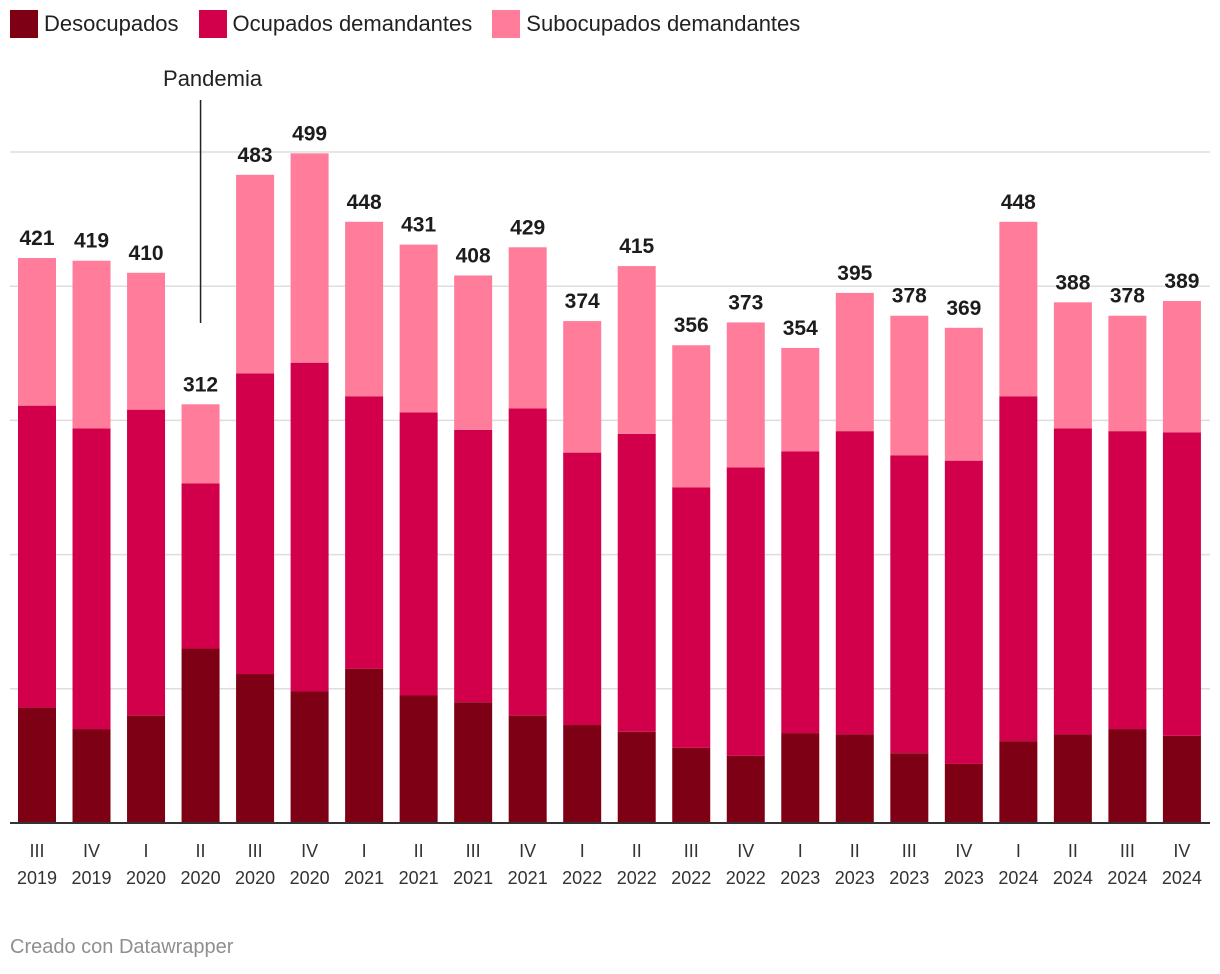  I want to click on bar-total-label: 448, so click(364, 202).